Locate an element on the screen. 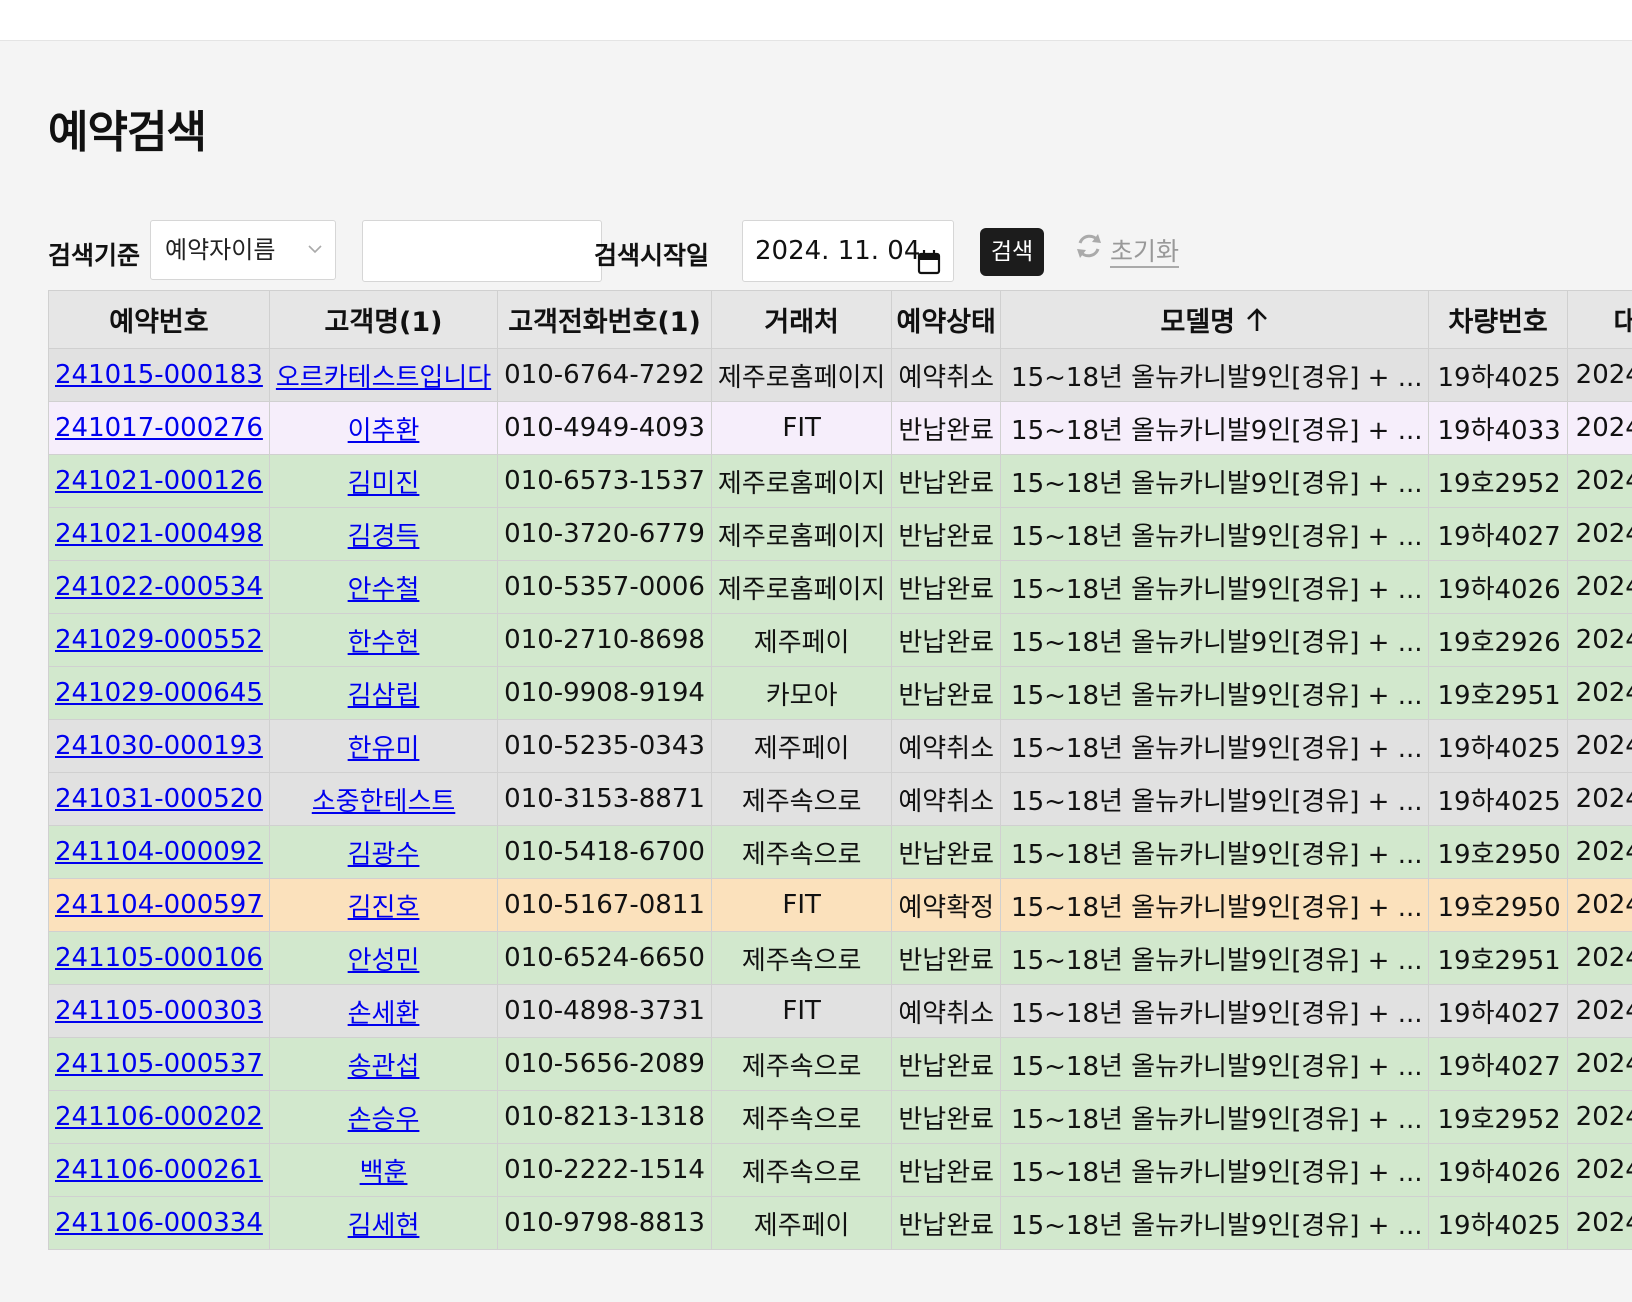  reservation-no-link: 241105-000303 is located at coordinates (159, 1011).